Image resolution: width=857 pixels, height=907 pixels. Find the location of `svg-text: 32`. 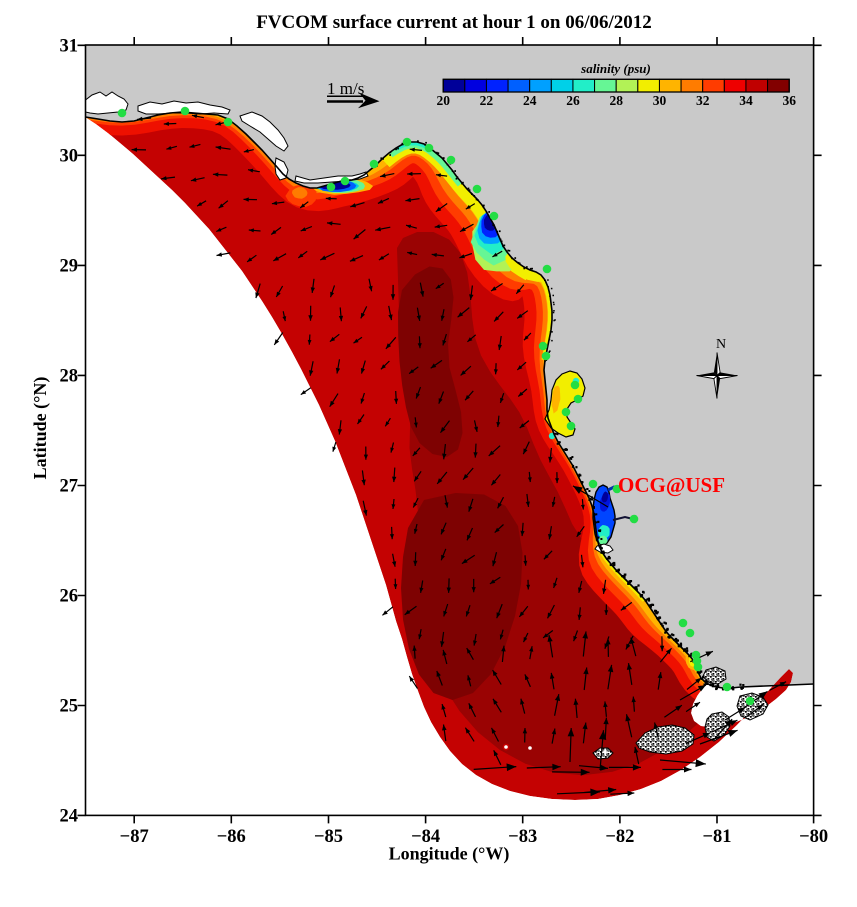

svg-text: 32 is located at coordinates (703, 100).